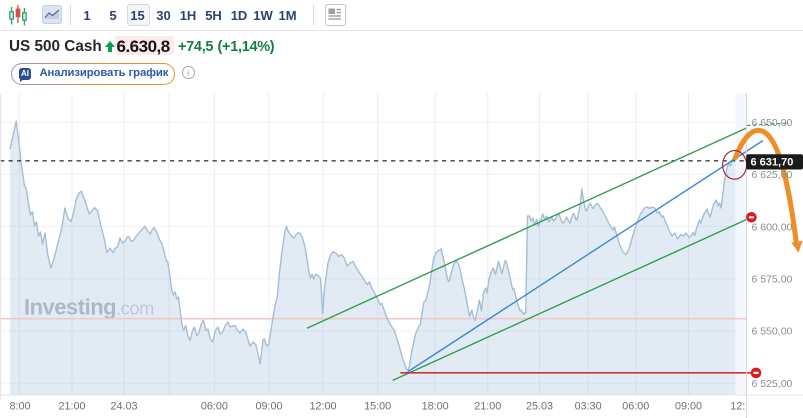 The image size is (803, 418). Describe the element at coordinates (772, 175) in the screenshot. I see `svg-text: 6 625,00` at that location.